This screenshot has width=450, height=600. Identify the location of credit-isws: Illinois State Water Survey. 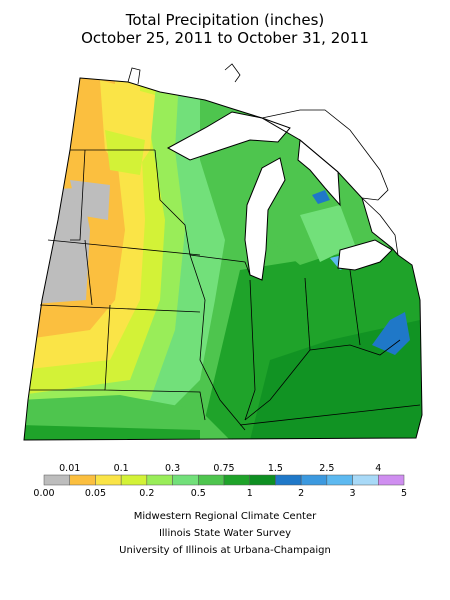
(225, 533).